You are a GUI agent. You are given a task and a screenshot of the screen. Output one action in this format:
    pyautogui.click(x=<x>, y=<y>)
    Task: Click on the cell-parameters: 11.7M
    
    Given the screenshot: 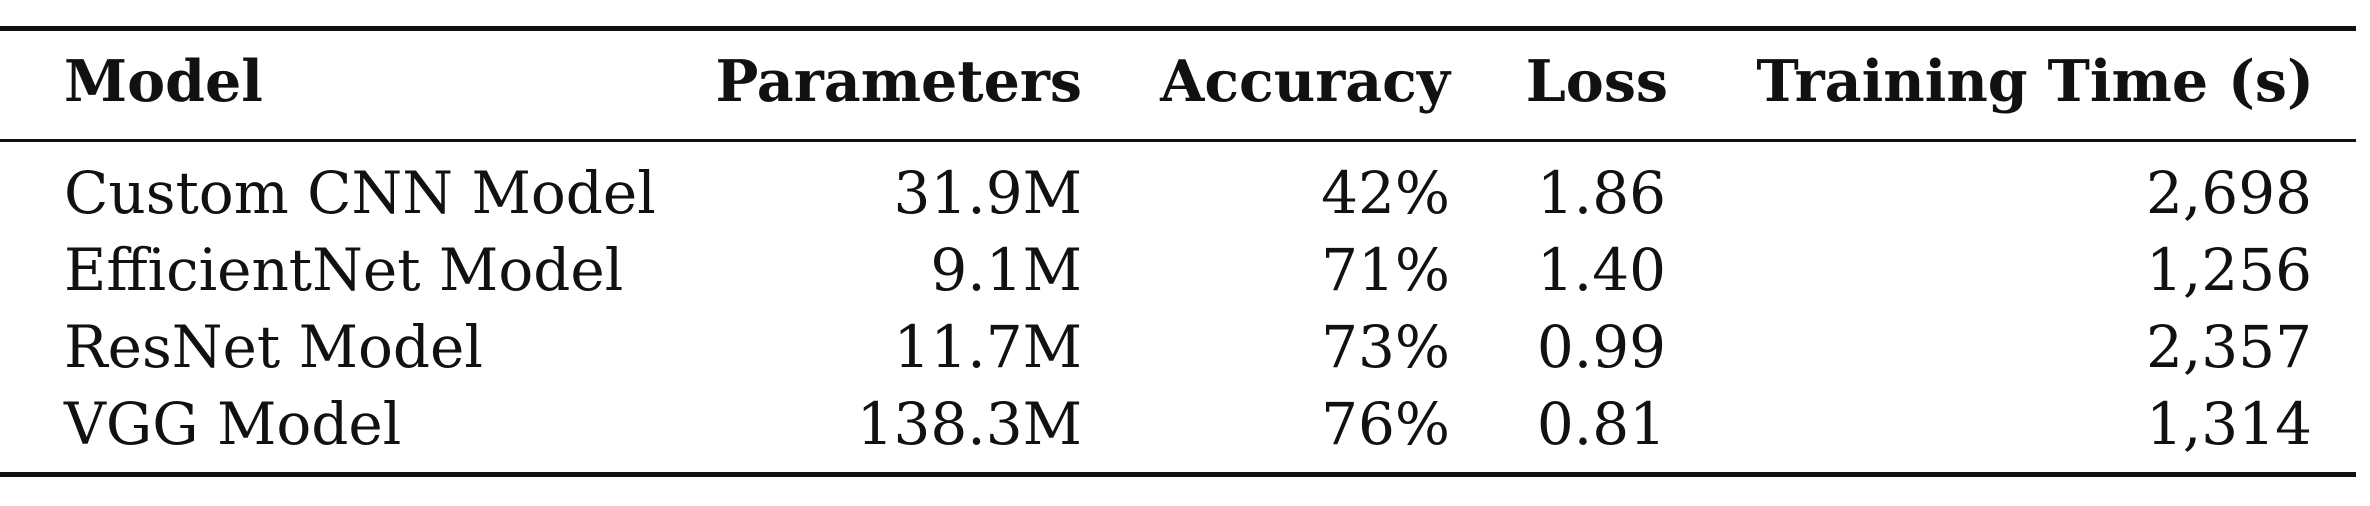 What is the action you would take?
    pyautogui.click(x=987, y=347)
    